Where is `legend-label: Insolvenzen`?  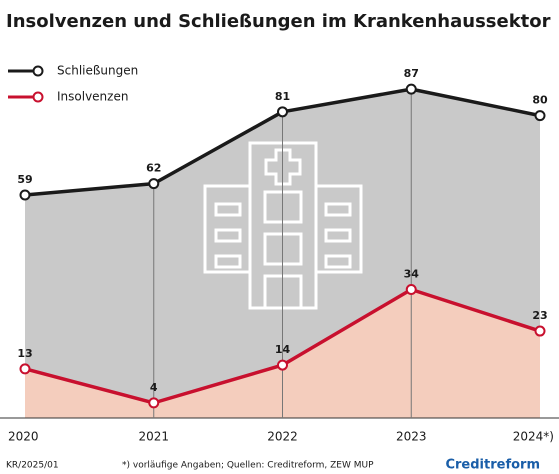 legend-label: Insolvenzen is located at coordinates (92, 97).